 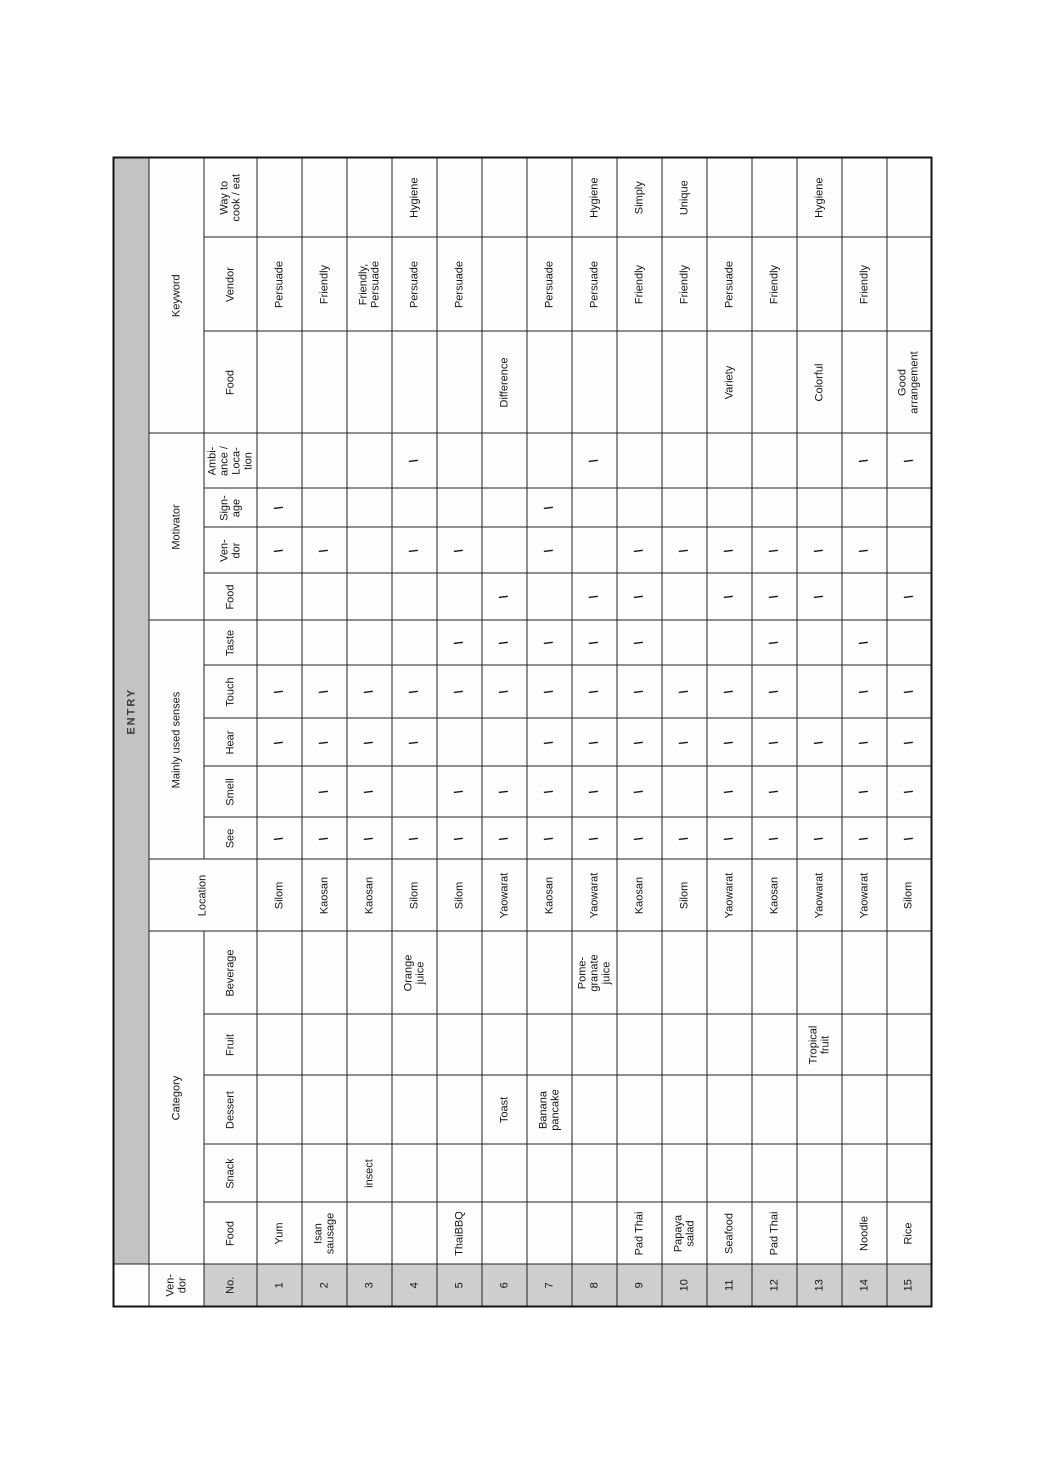 What do you see at coordinates (230, 382) in the screenshot?
I see `col-keyword-food: Food` at bounding box center [230, 382].